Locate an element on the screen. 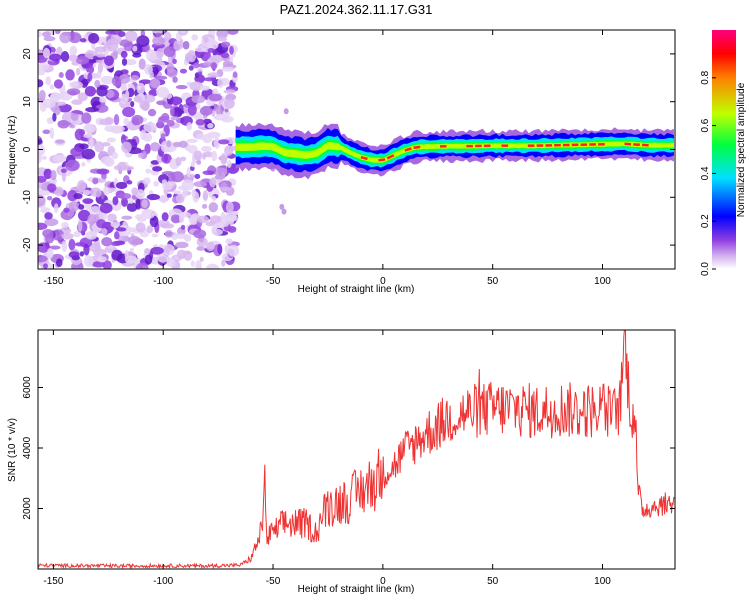  y-tick-label: -10 is located at coordinates (27, 197).